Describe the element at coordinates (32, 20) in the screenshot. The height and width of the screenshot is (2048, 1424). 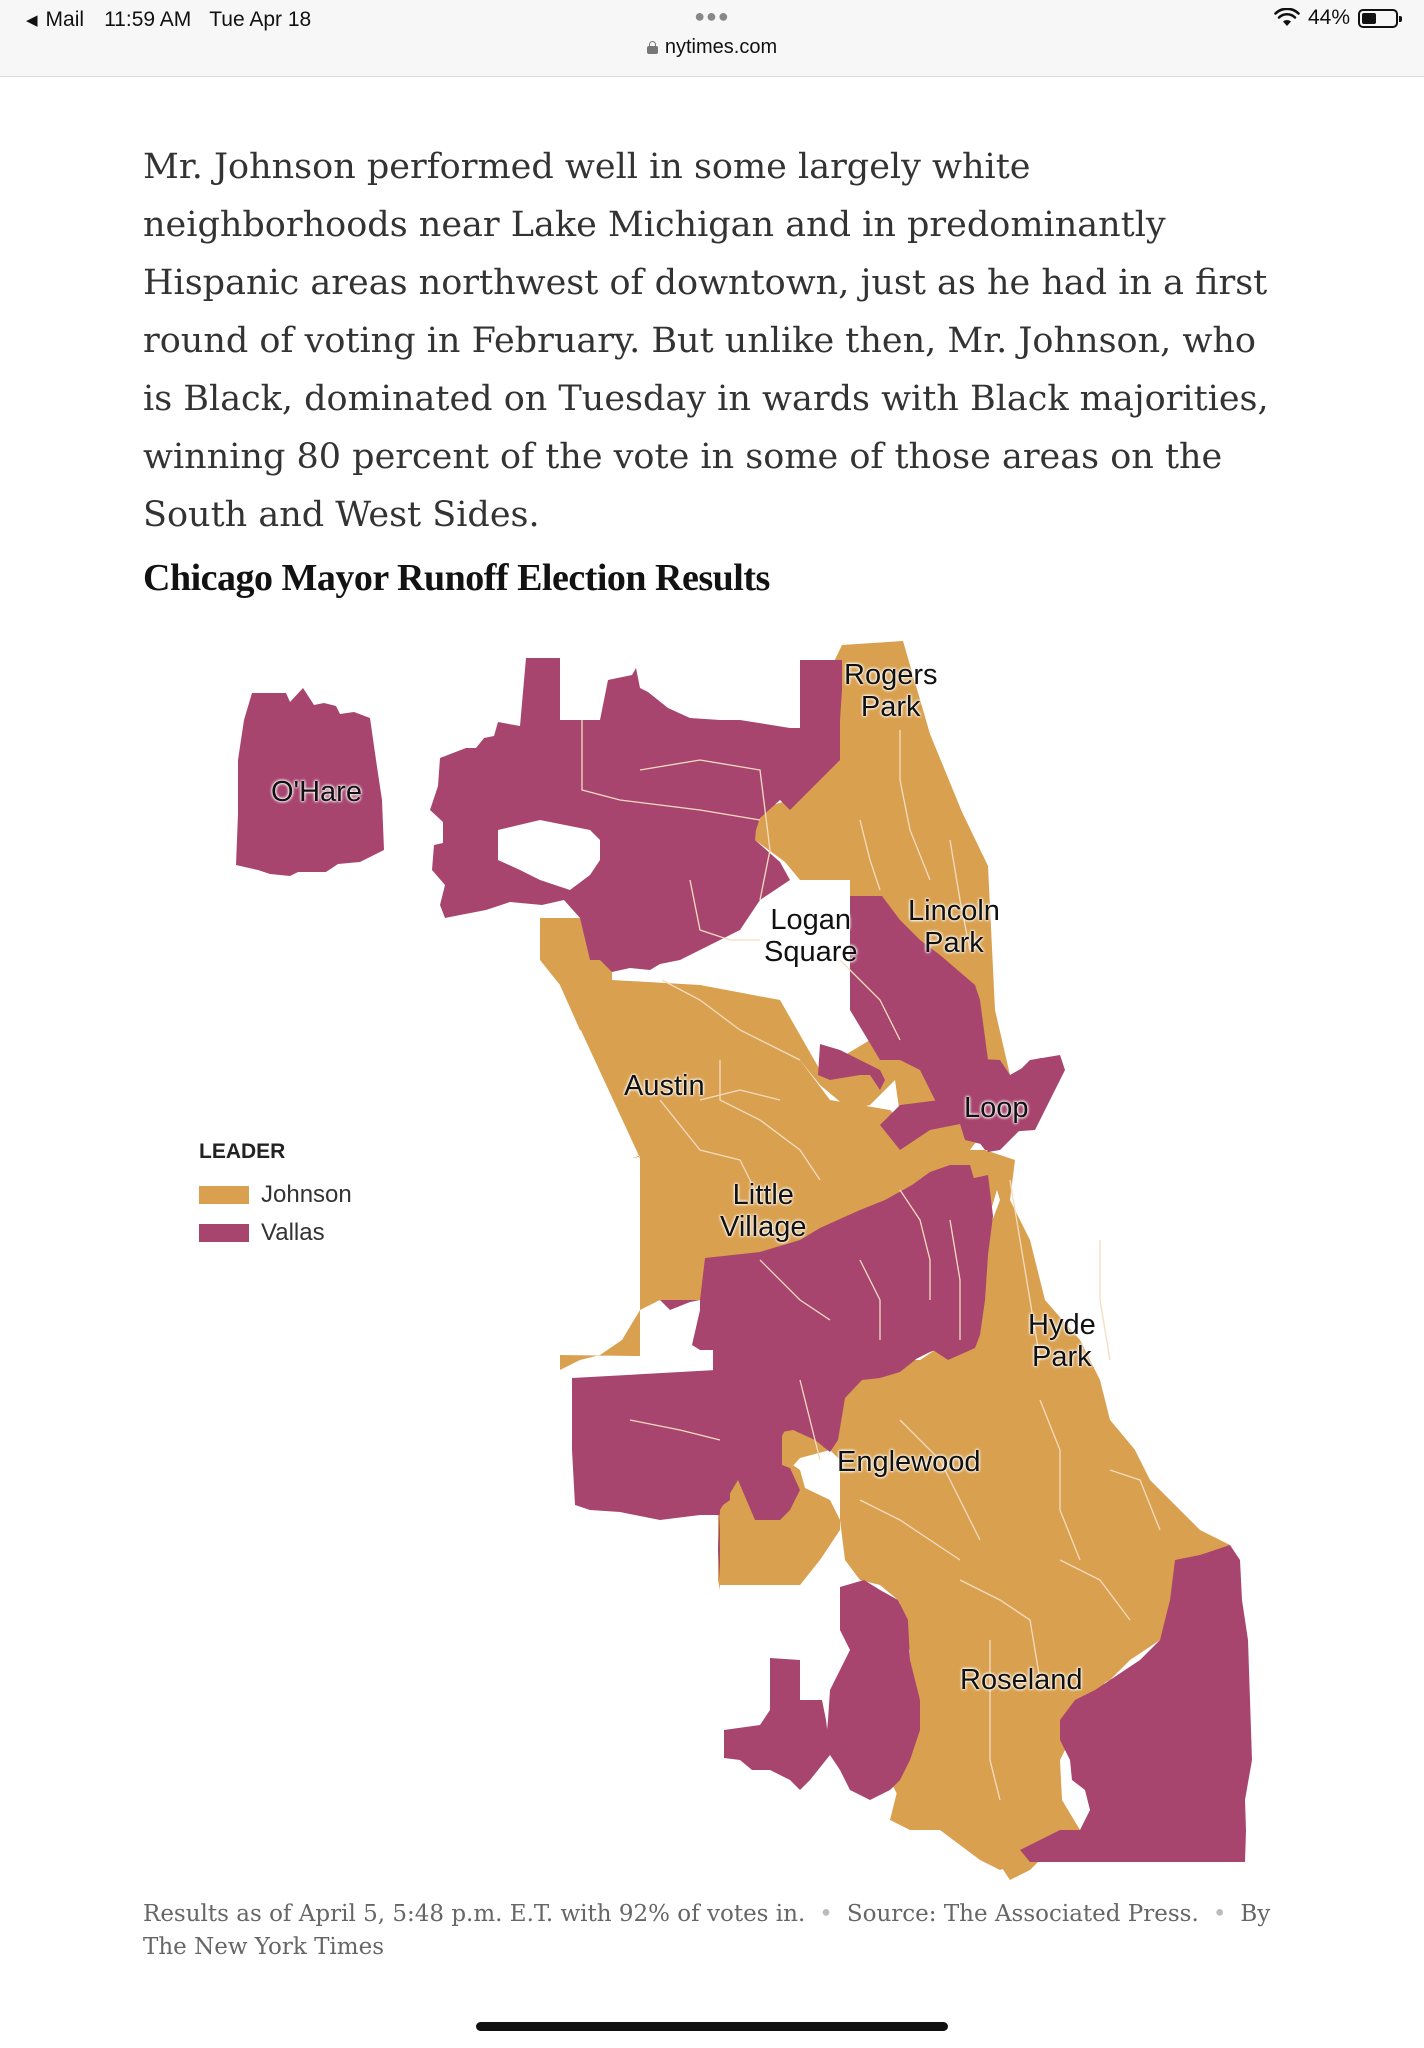
I see `back-arrow-icon: ◀` at that location.